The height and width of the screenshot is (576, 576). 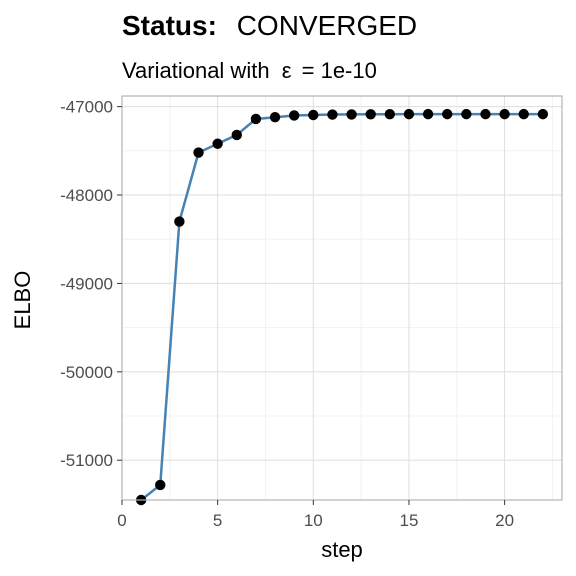 I want to click on chart-subtitle-symbol: ε, so click(x=287, y=70).